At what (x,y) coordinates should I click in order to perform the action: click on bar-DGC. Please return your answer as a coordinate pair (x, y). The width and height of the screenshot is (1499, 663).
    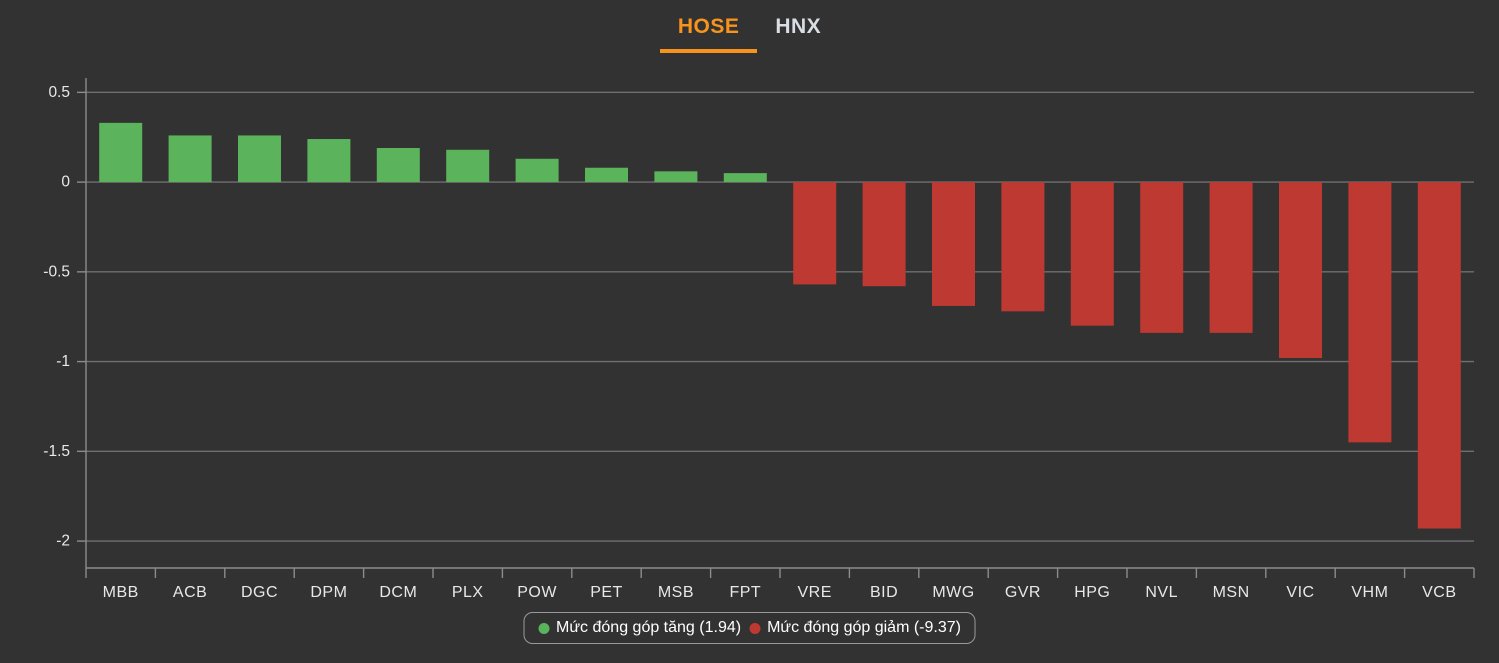
    Looking at the image, I should click on (259, 159).